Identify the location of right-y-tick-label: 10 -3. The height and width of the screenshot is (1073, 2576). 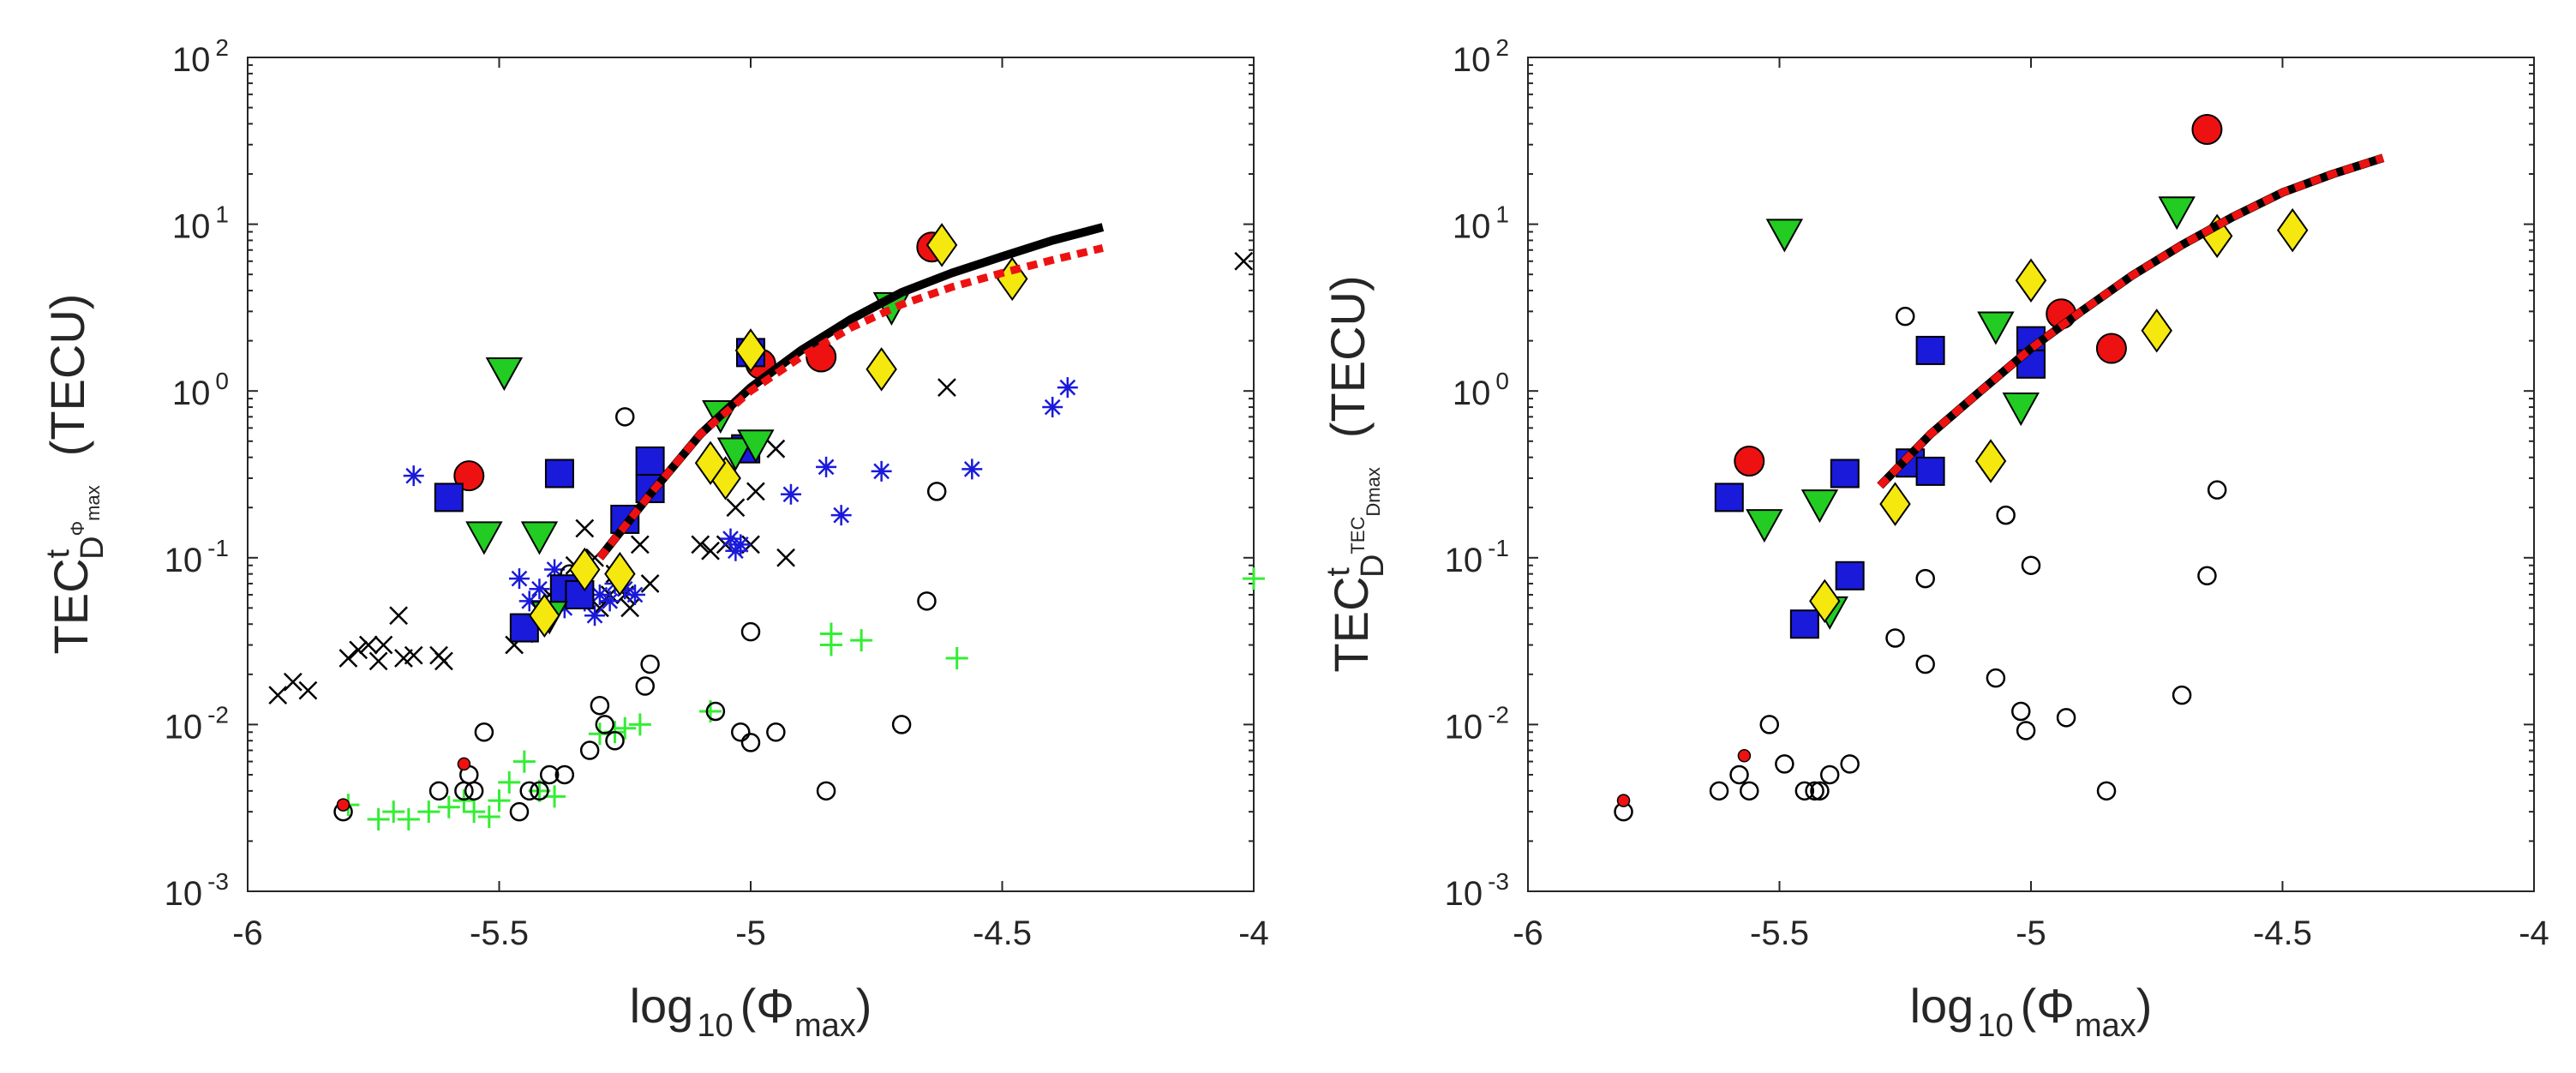
(1477, 890).